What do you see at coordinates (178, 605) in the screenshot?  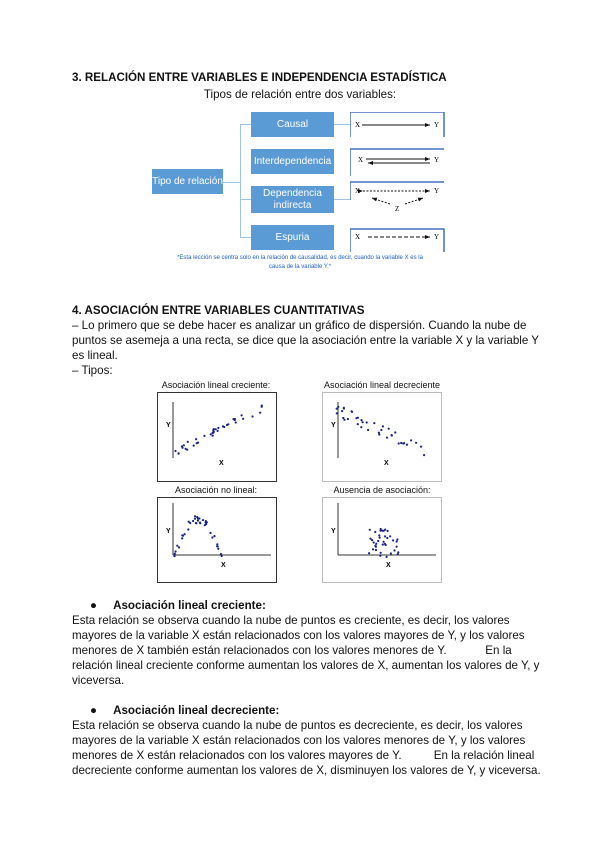 I see `bullet-heading: ● Asociación lineal creciente:` at bounding box center [178, 605].